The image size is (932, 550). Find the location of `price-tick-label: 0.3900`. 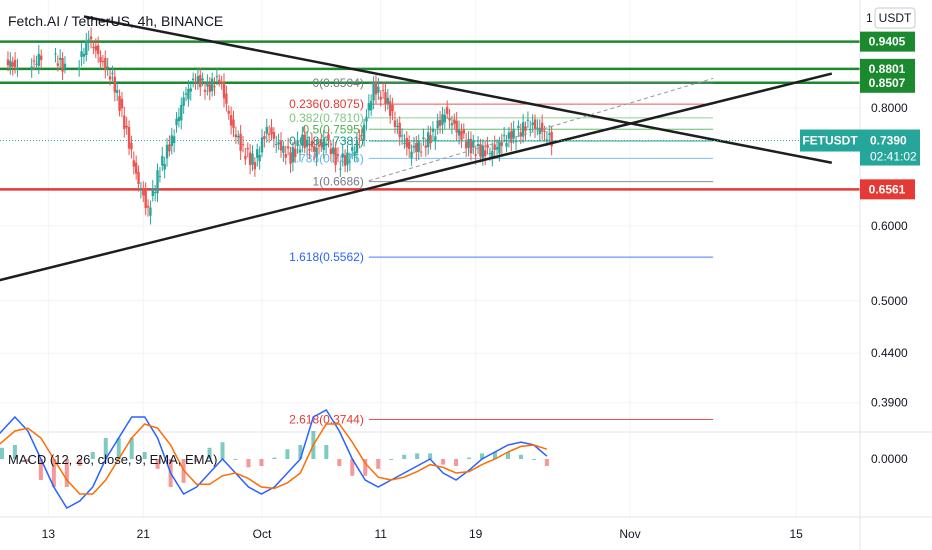

price-tick-label: 0.3900 is located at coordinates (889, 403).